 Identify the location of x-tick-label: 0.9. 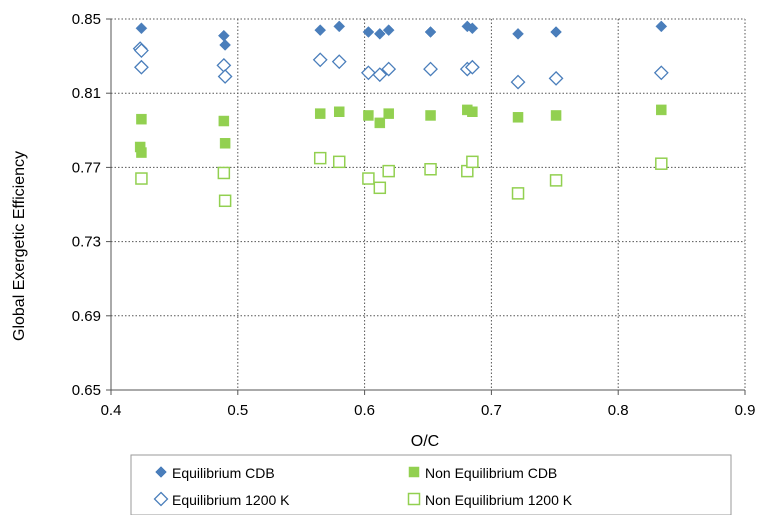
(745, 410).